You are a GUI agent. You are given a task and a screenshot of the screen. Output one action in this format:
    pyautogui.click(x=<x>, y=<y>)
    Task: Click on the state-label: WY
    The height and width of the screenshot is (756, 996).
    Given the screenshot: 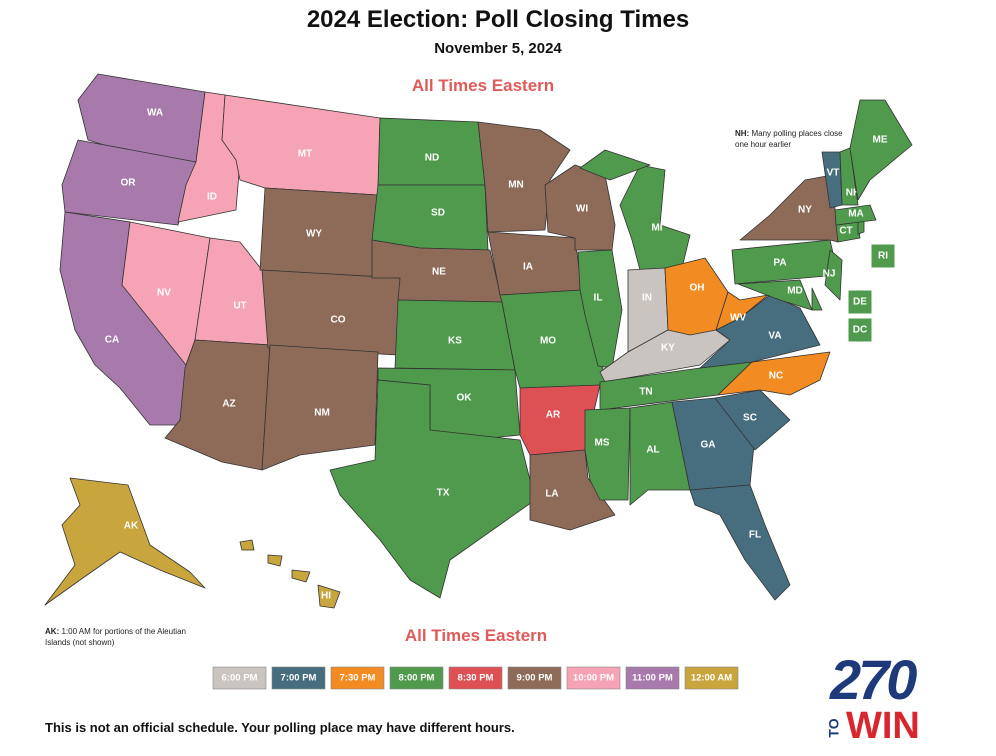 What is the action you would take?
    pyautogui.click(x=314, y=234)
    